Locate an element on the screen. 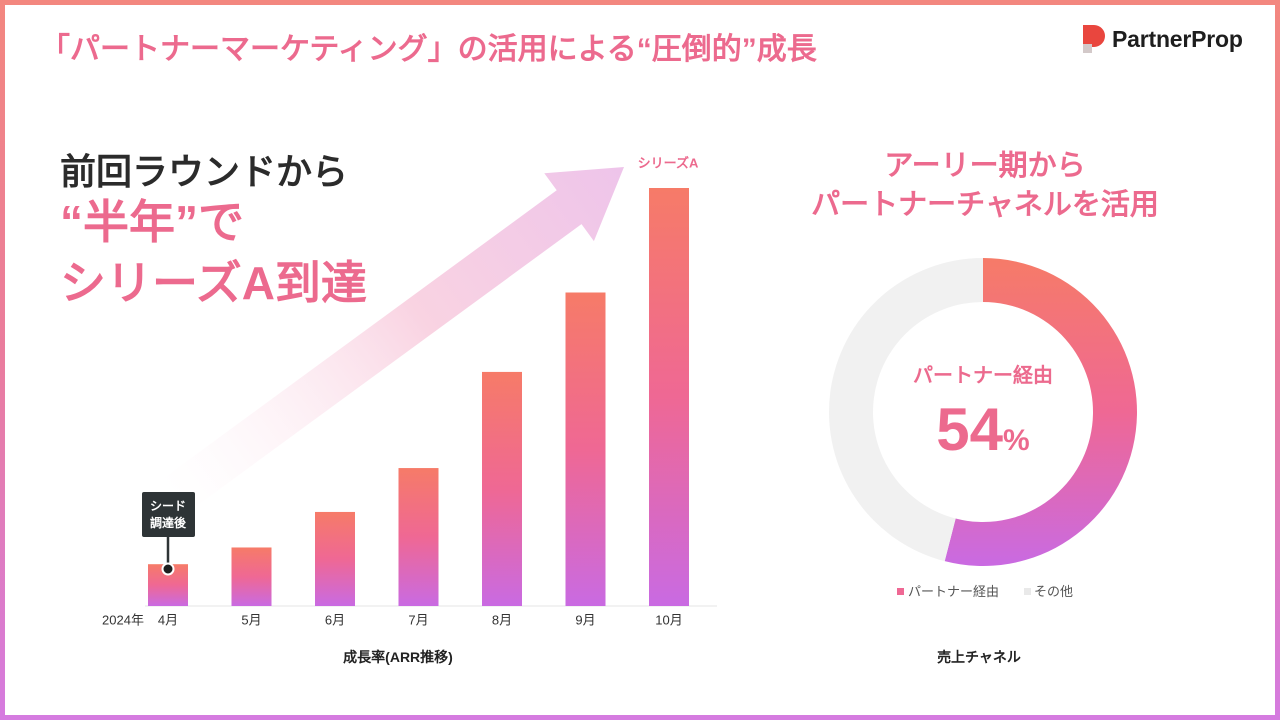 Image resolution: width=1280 pixels, height=720 pixels. donut-slice-partner is located at coordinates (1040, 412).